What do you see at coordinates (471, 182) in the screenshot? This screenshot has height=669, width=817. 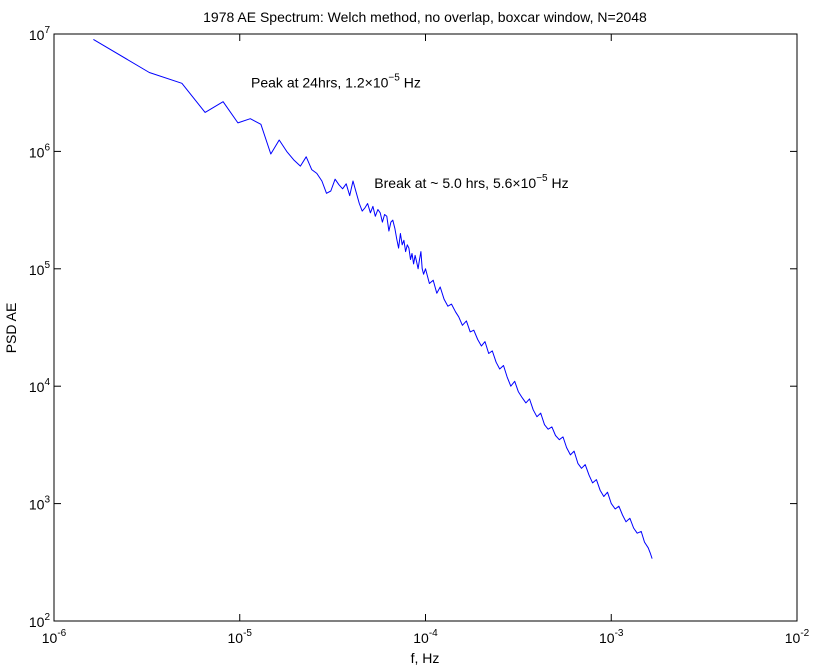 I see `break-annotation: Break at ~ 5.0 hrs, 5.6×10−5 Hz` at bounding box center [471, 182].